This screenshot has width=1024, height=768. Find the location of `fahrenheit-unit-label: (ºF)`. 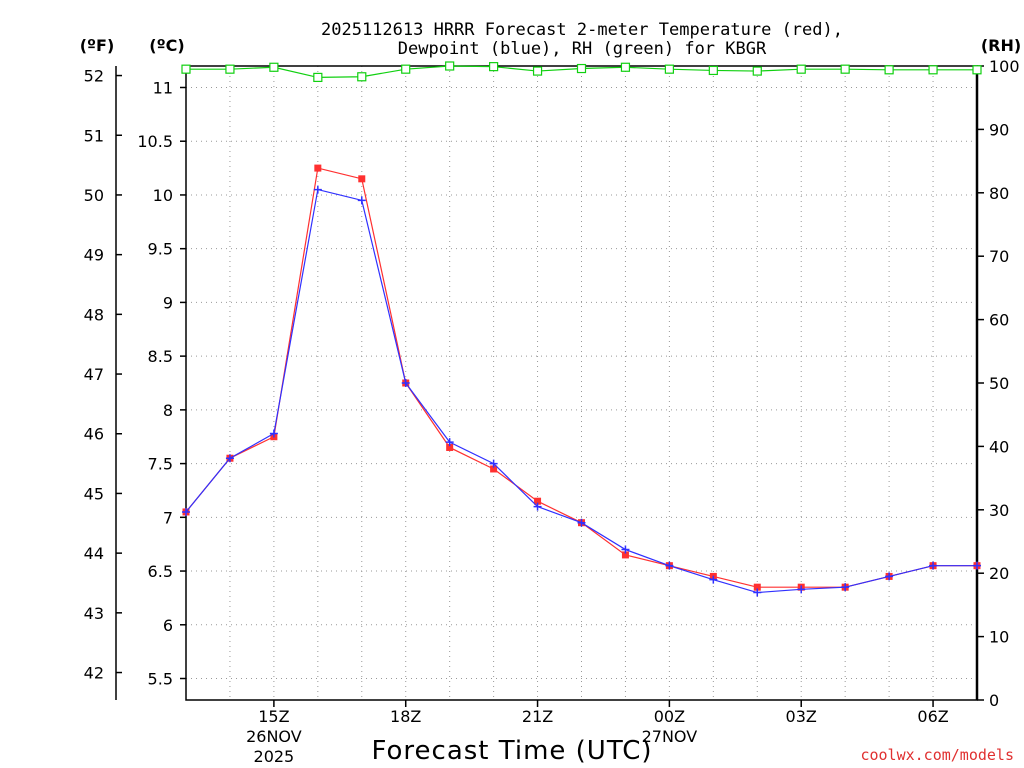

fahrenheit-unit-label: (ºF) is located at coordinates (97, 45).